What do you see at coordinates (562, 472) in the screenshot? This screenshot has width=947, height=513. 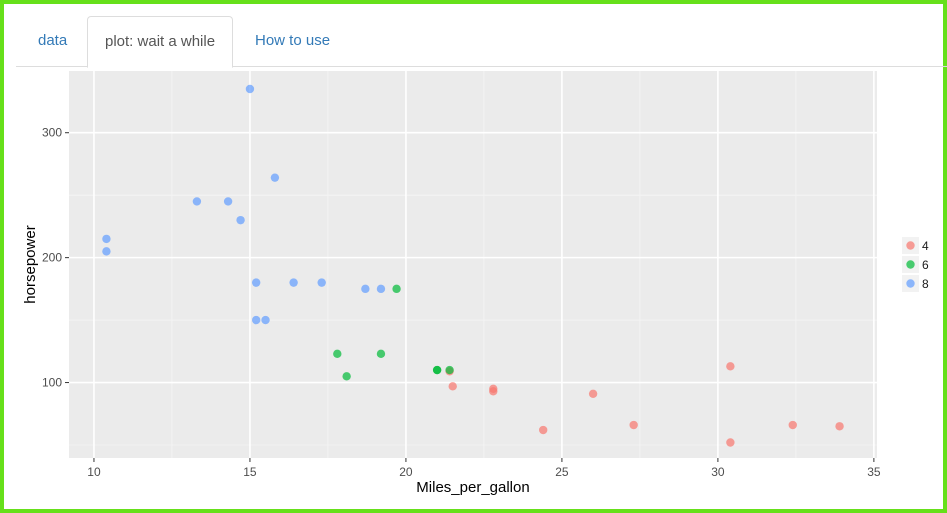 I see `x-tick-label: 25` at bounding box center [562, 472].